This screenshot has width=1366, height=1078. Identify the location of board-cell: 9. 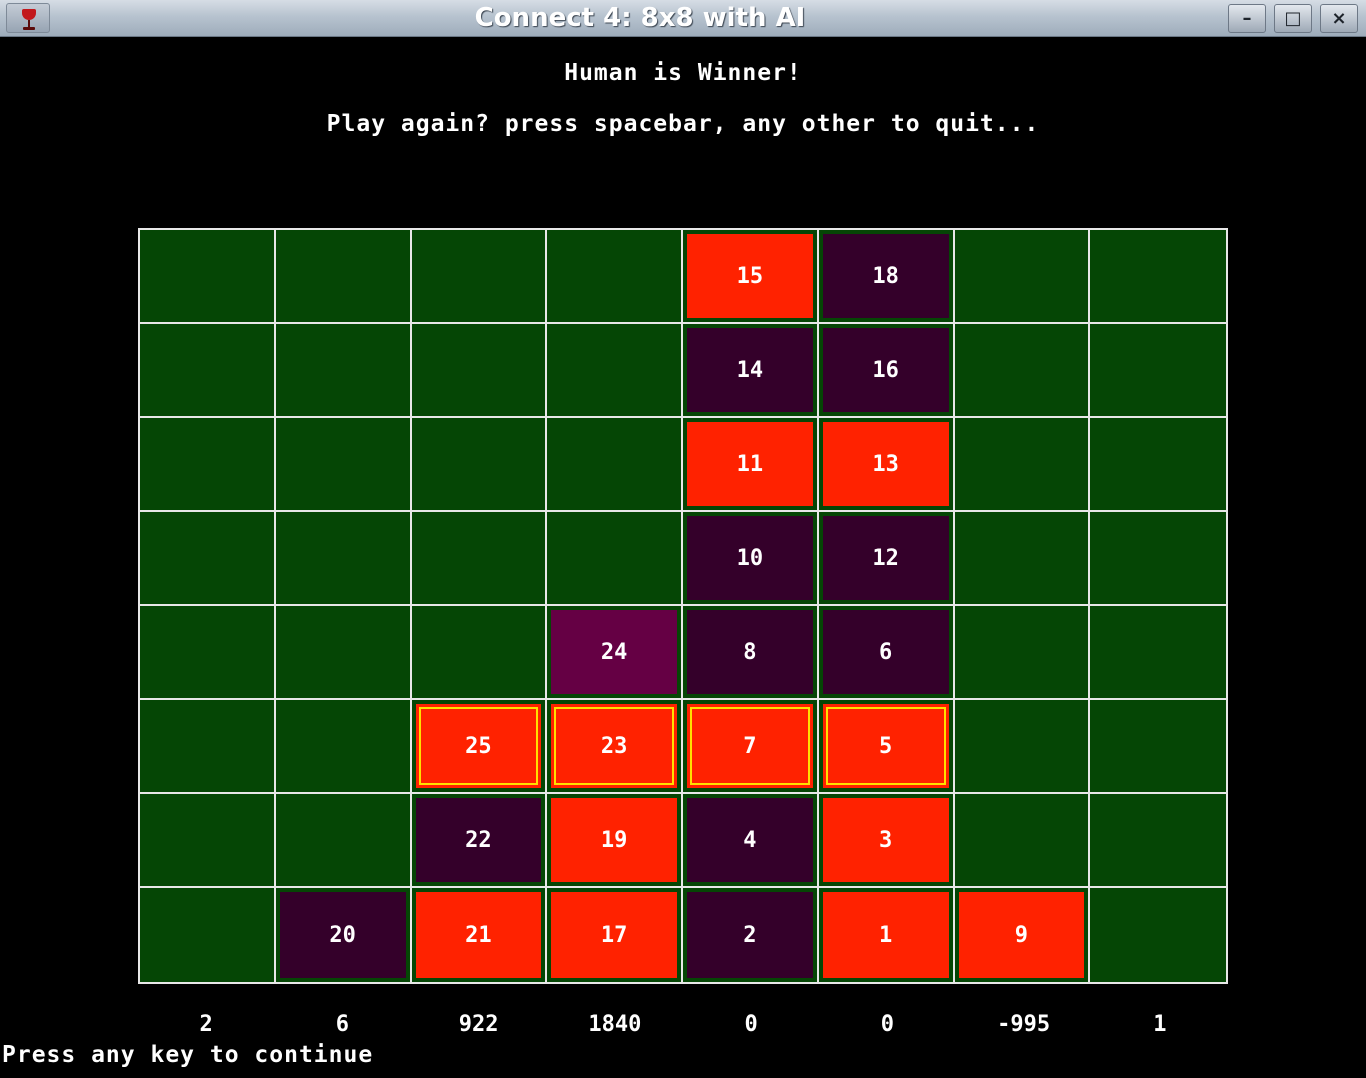
(1023, 935).